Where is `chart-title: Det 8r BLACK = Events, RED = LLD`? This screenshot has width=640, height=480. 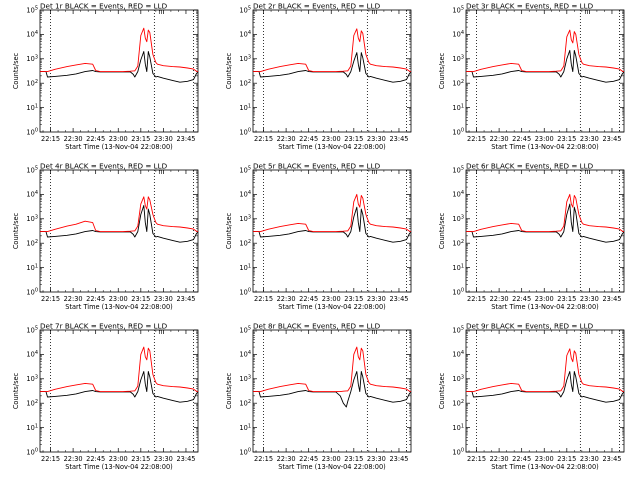
chart-title: Det 8r BLACK = Events, RED = LLD is located at coordinates (317, 326).